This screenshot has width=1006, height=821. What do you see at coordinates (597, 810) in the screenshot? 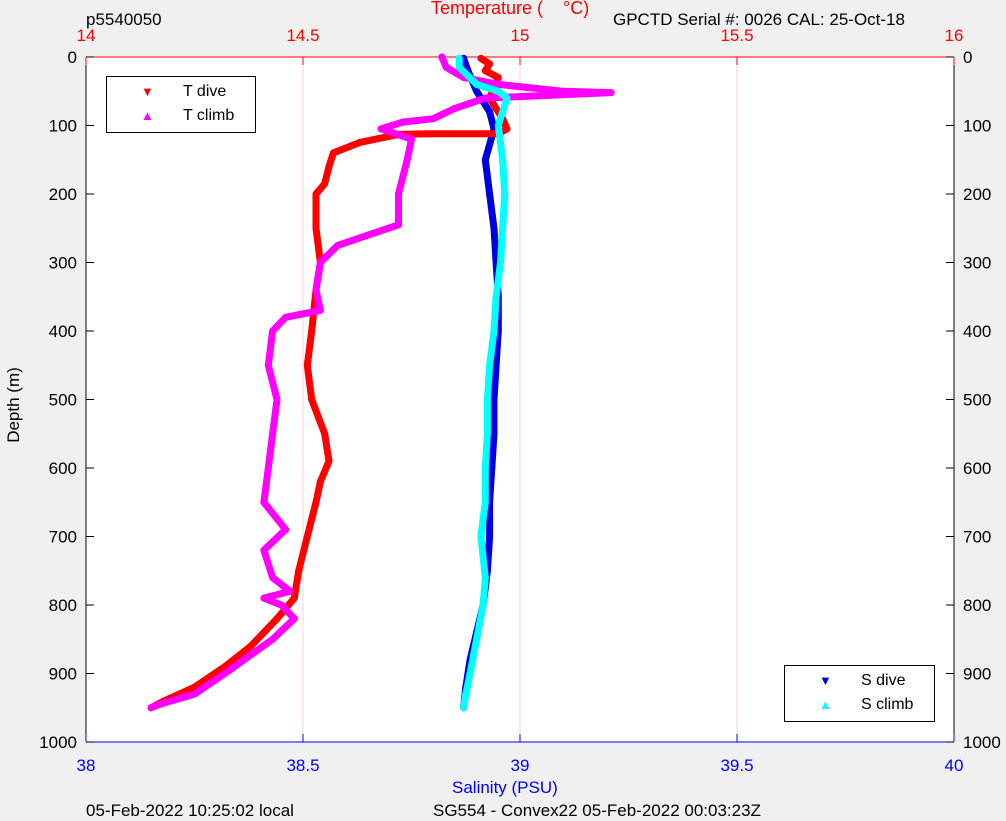
I see `footer-mission: SG554 - Convex22 05-Feb-2022 00:03:23Z` at bounding box center [597, 810].